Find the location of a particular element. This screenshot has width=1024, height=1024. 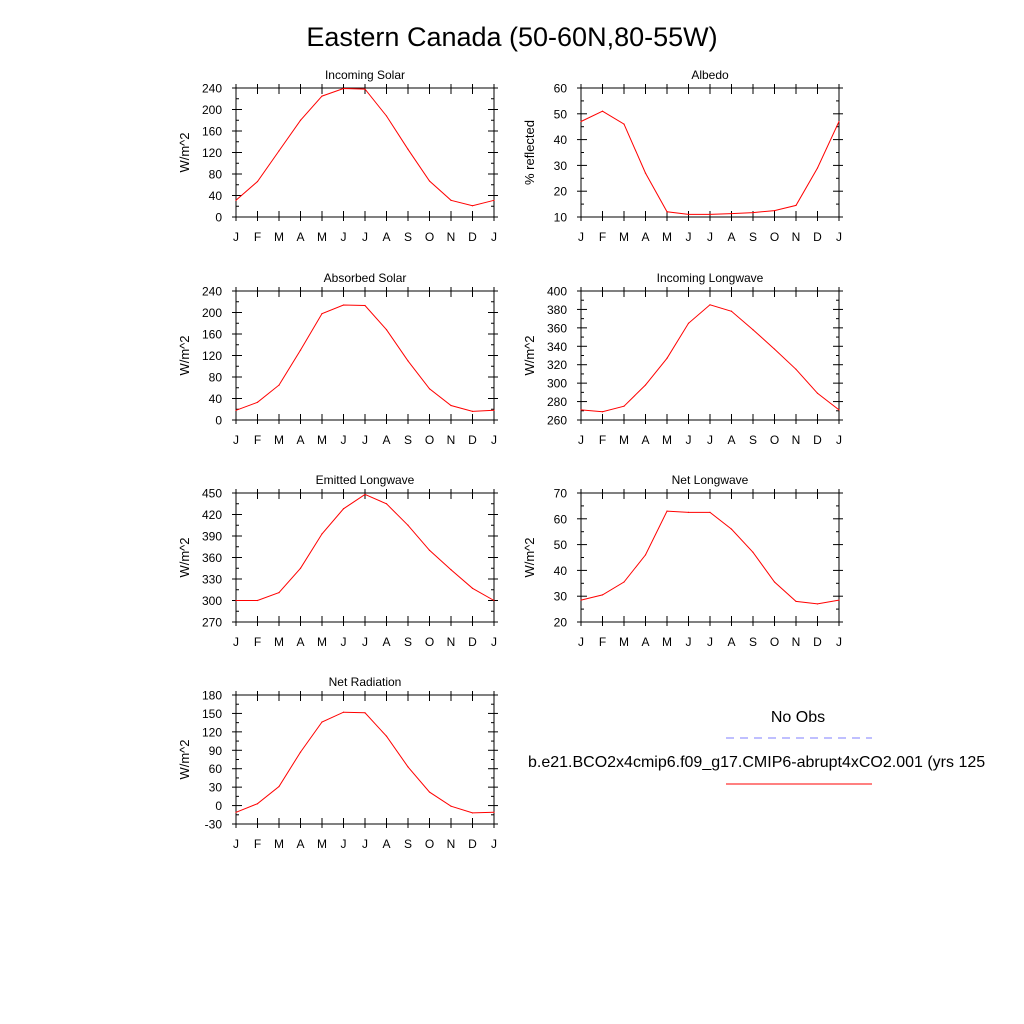

y-tick-label: 360 is located at coordinates (212, 558).